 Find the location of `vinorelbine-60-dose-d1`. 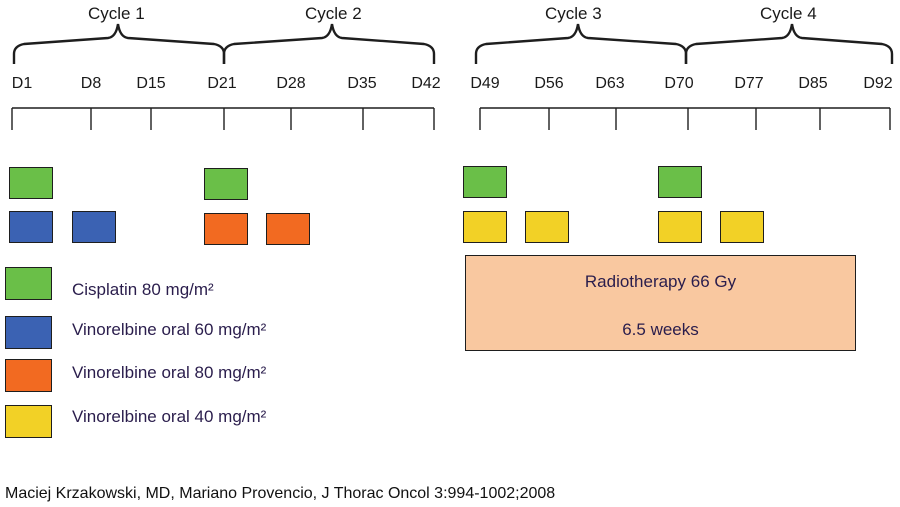

vinorelbine-60-dose-d1 is located at coordinates (31, 227).